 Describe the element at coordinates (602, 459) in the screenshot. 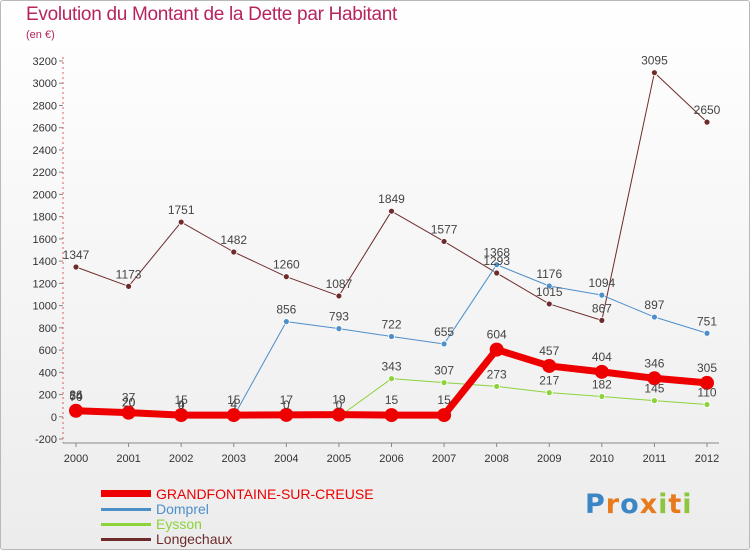

I see `x-tick-label: 2010` at that location.